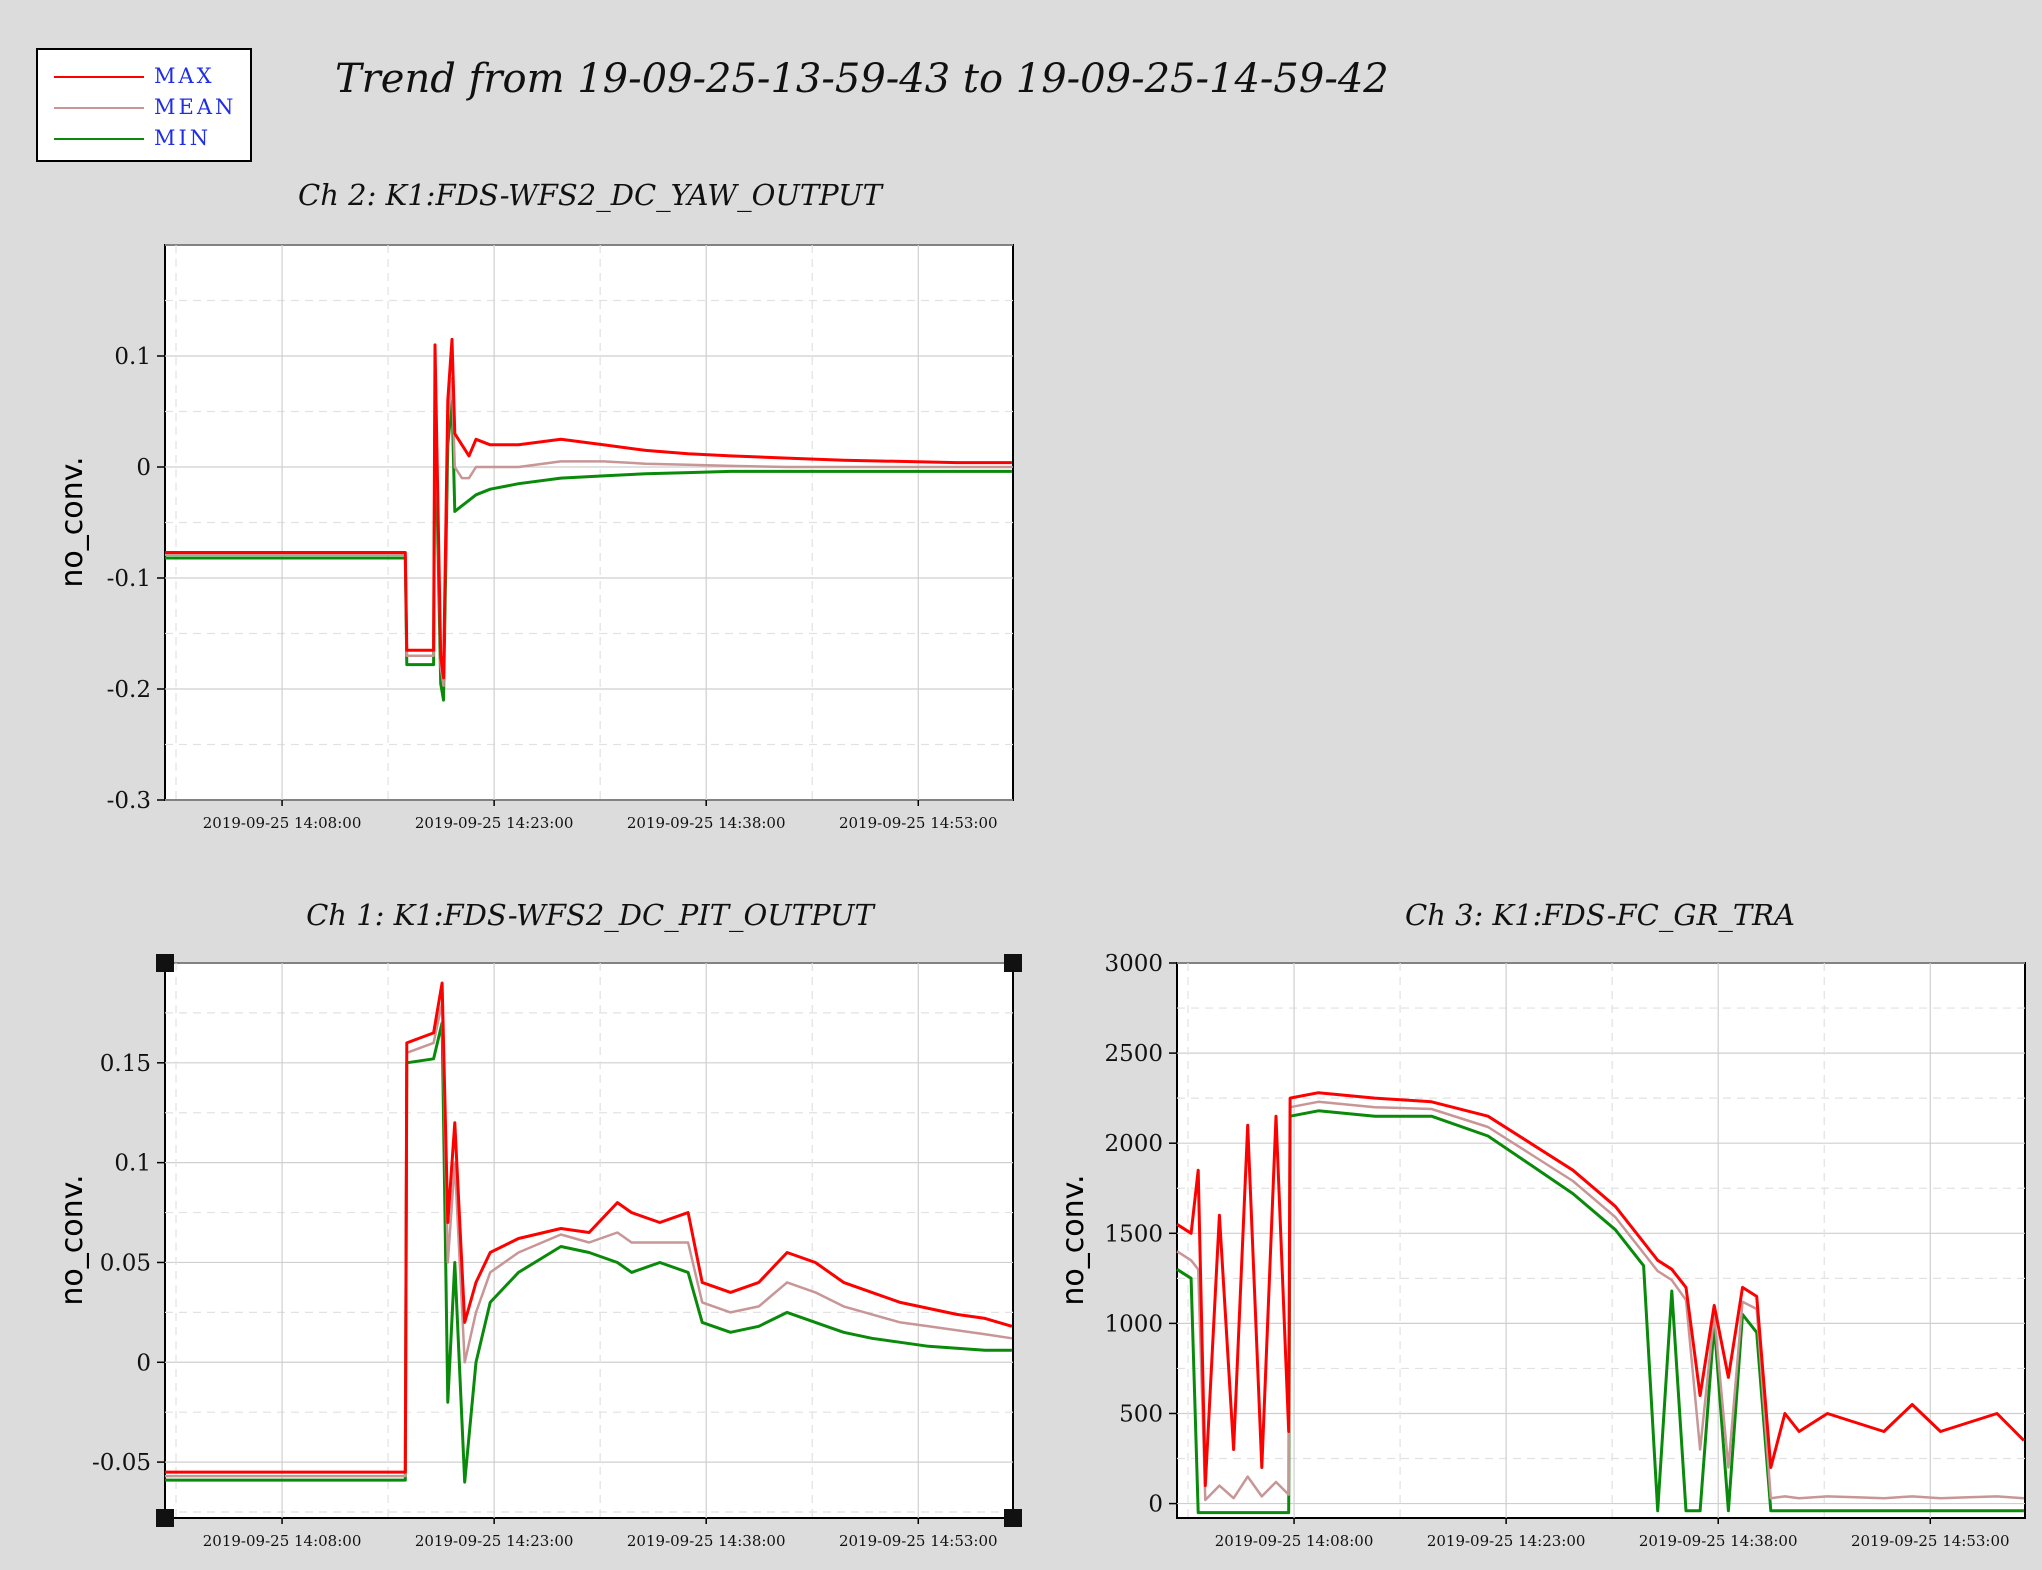 The width and height of the screenshot is (2042, 1570). I want to click on y-tick-label: 0.15, so click(125, 1064).